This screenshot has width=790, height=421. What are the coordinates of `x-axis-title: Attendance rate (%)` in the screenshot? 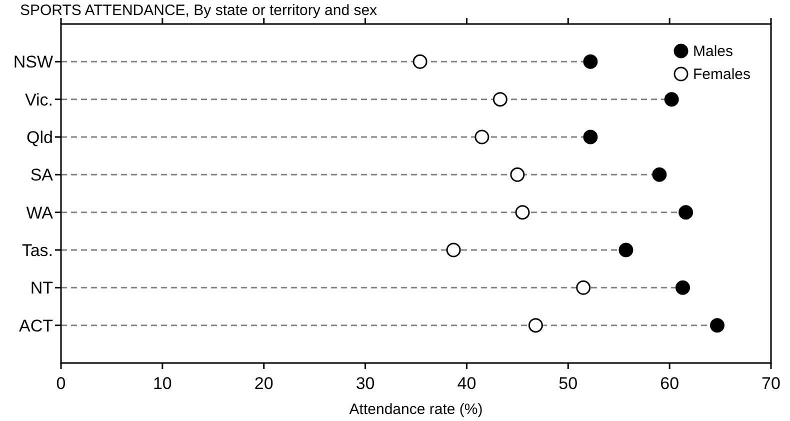 It's located at (416, 409).